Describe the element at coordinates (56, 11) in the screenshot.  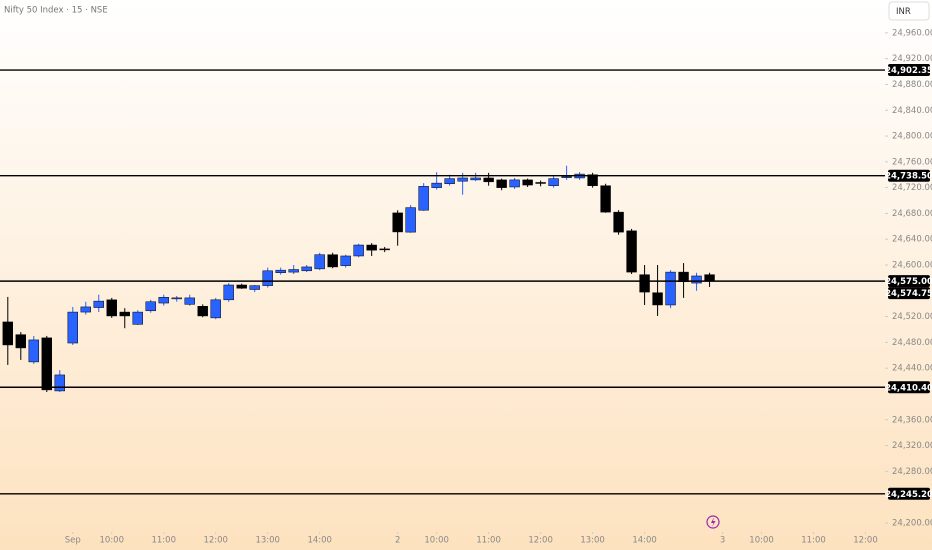
I see `chart-title: Nifty 50 Index · 15 · NSE` at that location.